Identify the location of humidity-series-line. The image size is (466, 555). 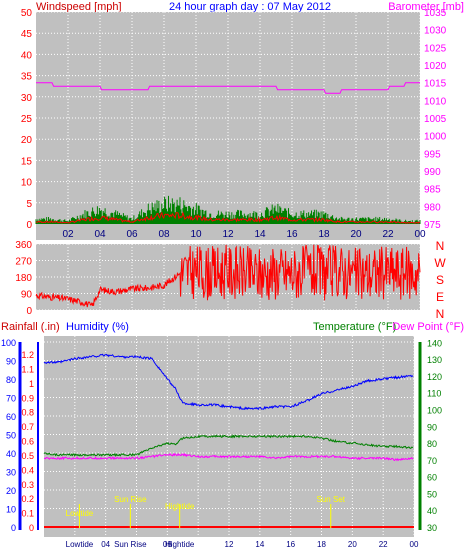
(228, 382).